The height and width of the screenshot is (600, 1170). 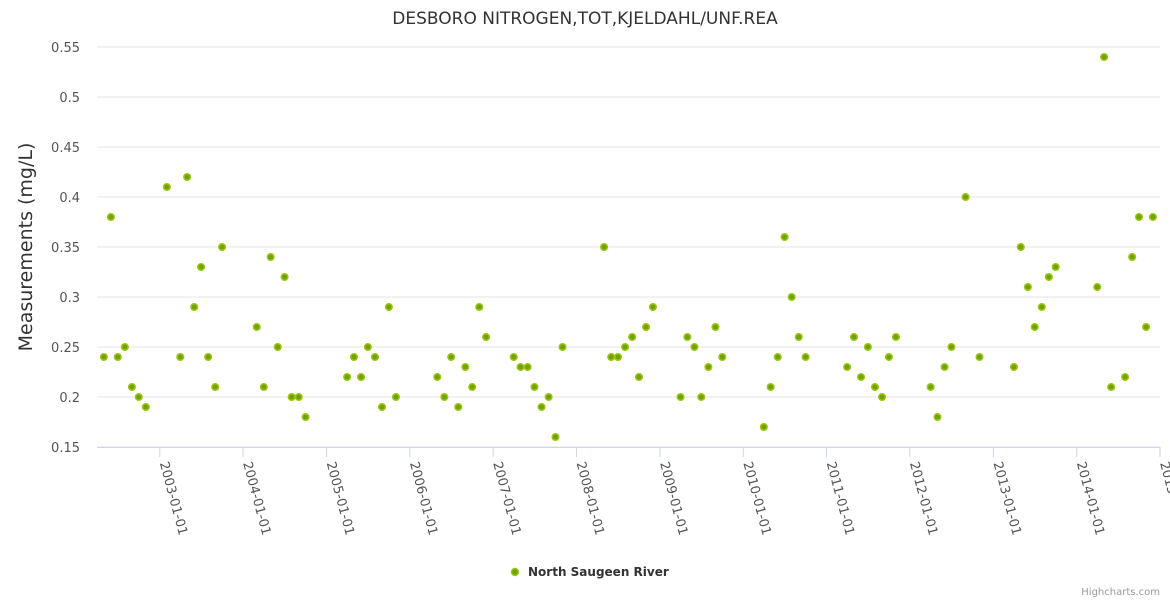 What do you see at coordinates (515, 572) in the screenshot?
I see `legend-marker` at bounding box center [515, 572].